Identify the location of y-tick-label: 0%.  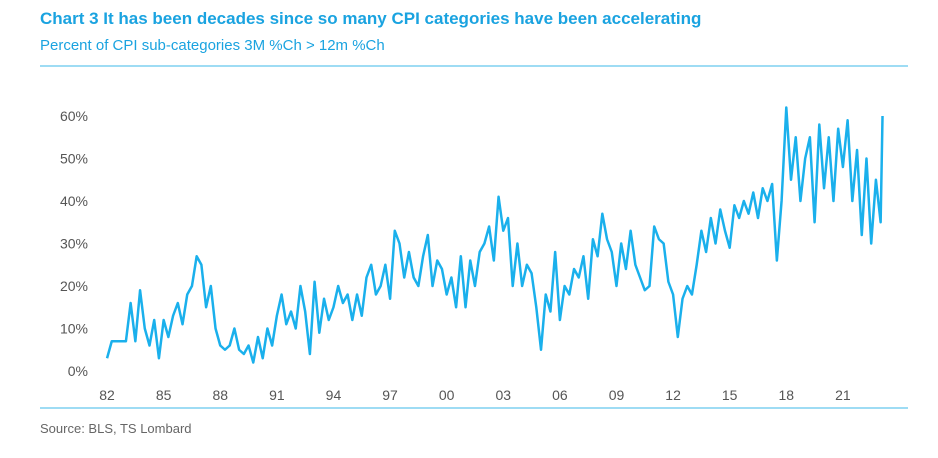
(78, 371).